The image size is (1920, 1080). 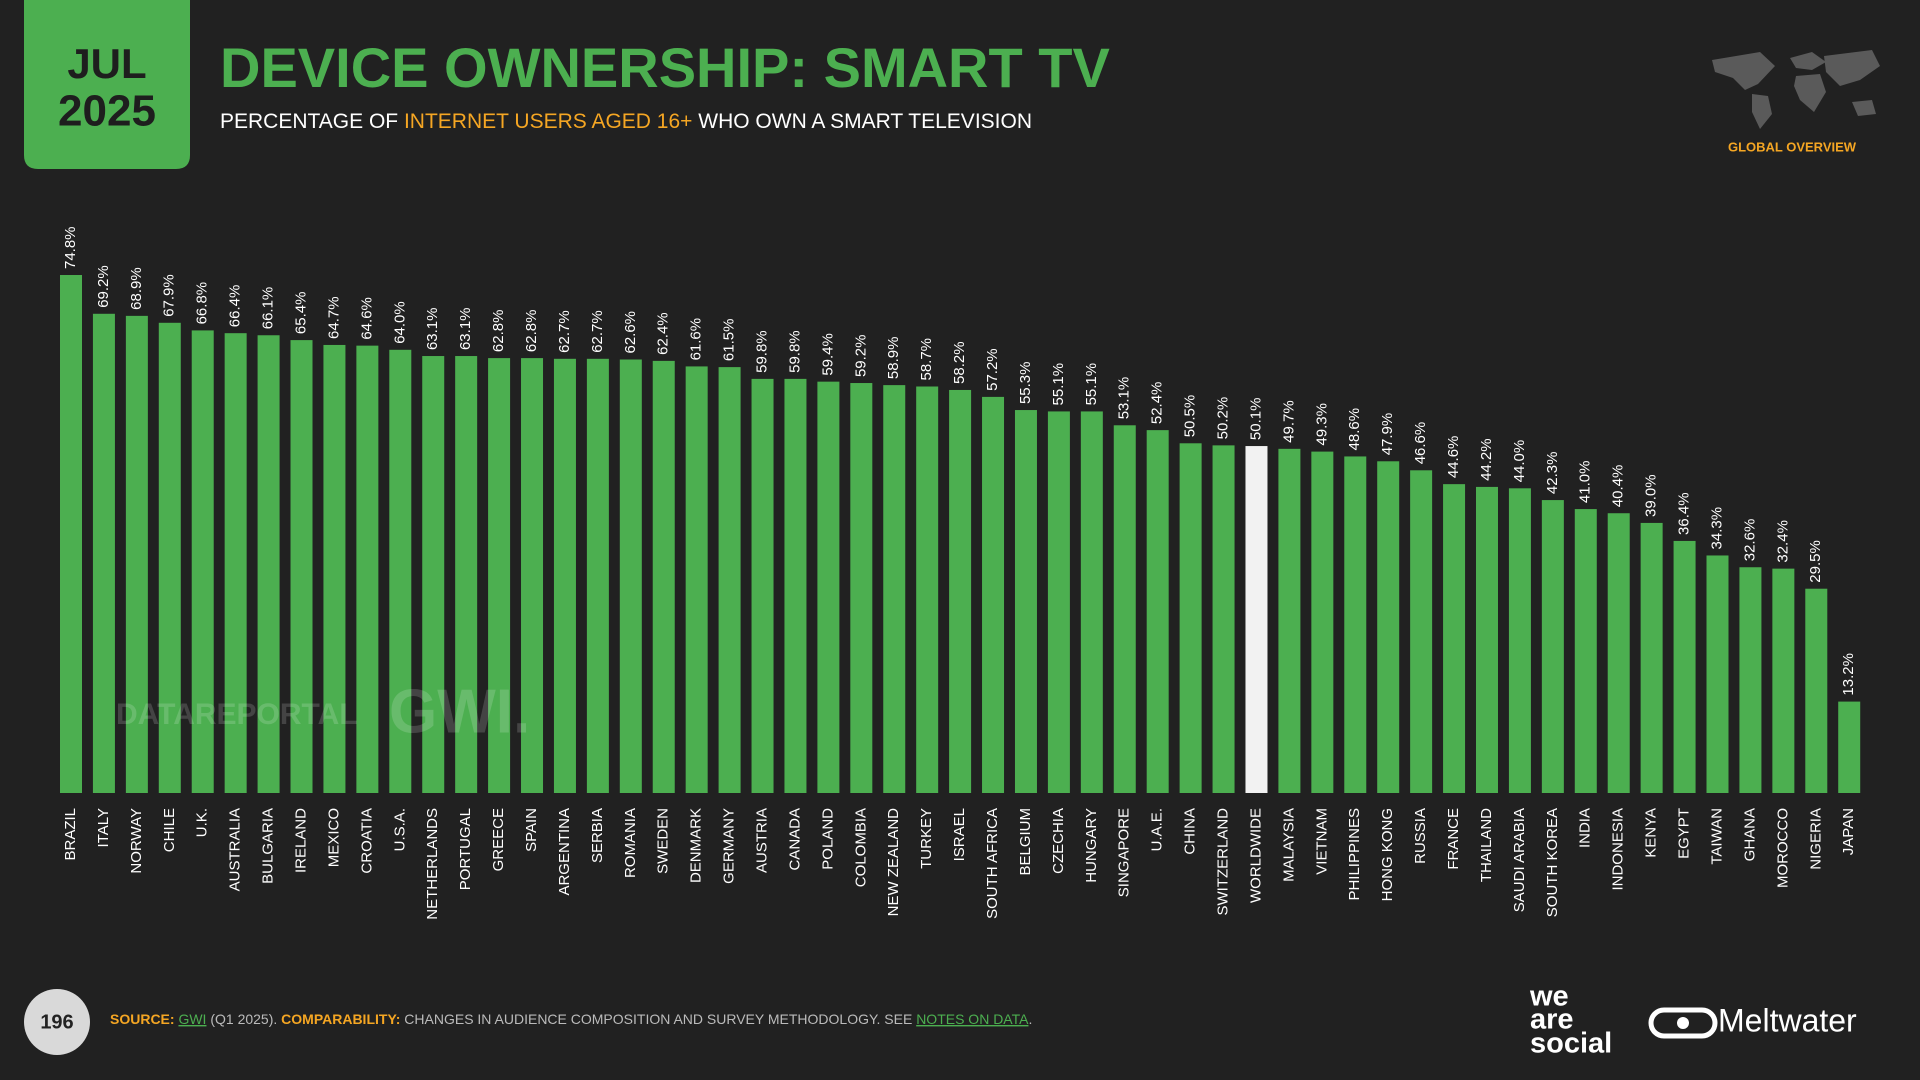 What do you see at coordinates (1157, 403) in the screenshot?
I see `value-label: 52.4%` at bounding box center [1157, 403].